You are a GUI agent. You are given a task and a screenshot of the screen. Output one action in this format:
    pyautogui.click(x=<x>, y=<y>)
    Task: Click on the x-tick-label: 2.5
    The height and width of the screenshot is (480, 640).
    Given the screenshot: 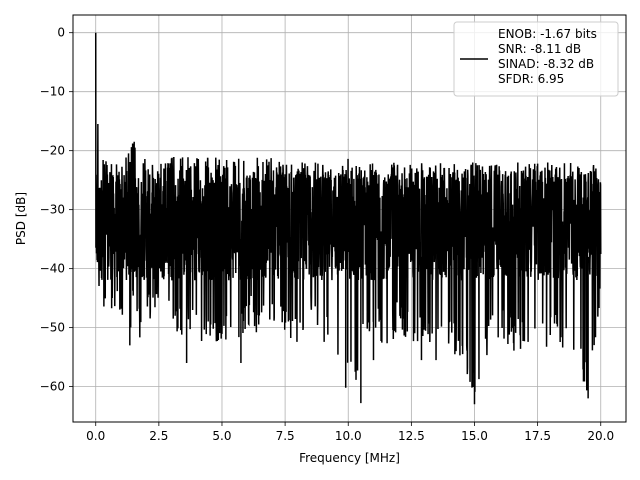 What is the action you would take?
    pyautogui.click(x=158, y=436)
    